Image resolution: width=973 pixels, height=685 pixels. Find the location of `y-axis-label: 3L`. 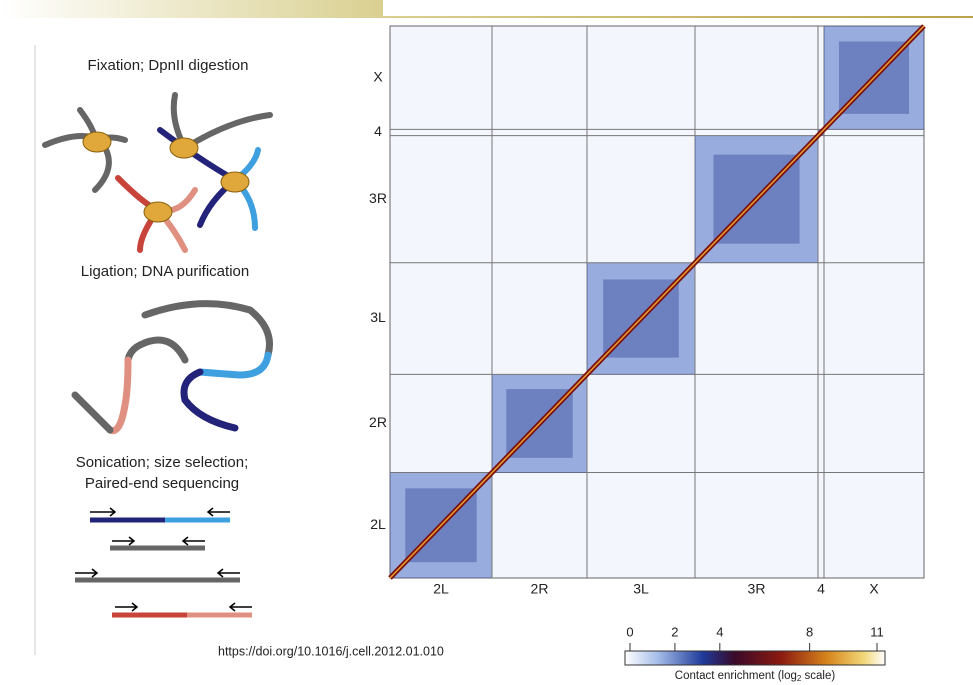

y-axis-label: 3L is located at coordinates (378, 317).